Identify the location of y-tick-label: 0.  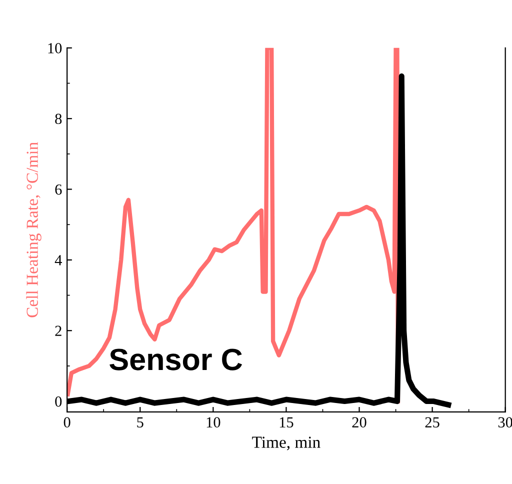
(58, 401).